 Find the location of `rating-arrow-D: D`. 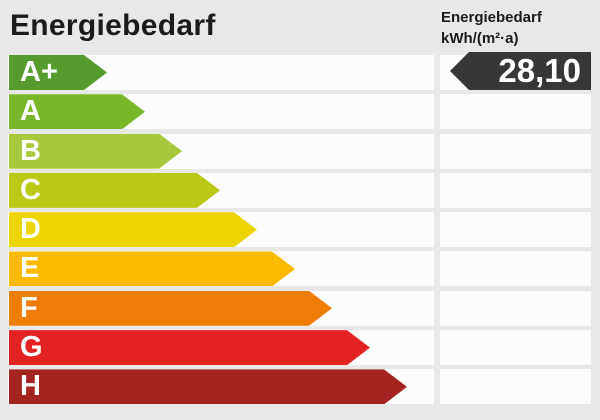

rating-arrow-D: D is located at coordinates (133, 229).